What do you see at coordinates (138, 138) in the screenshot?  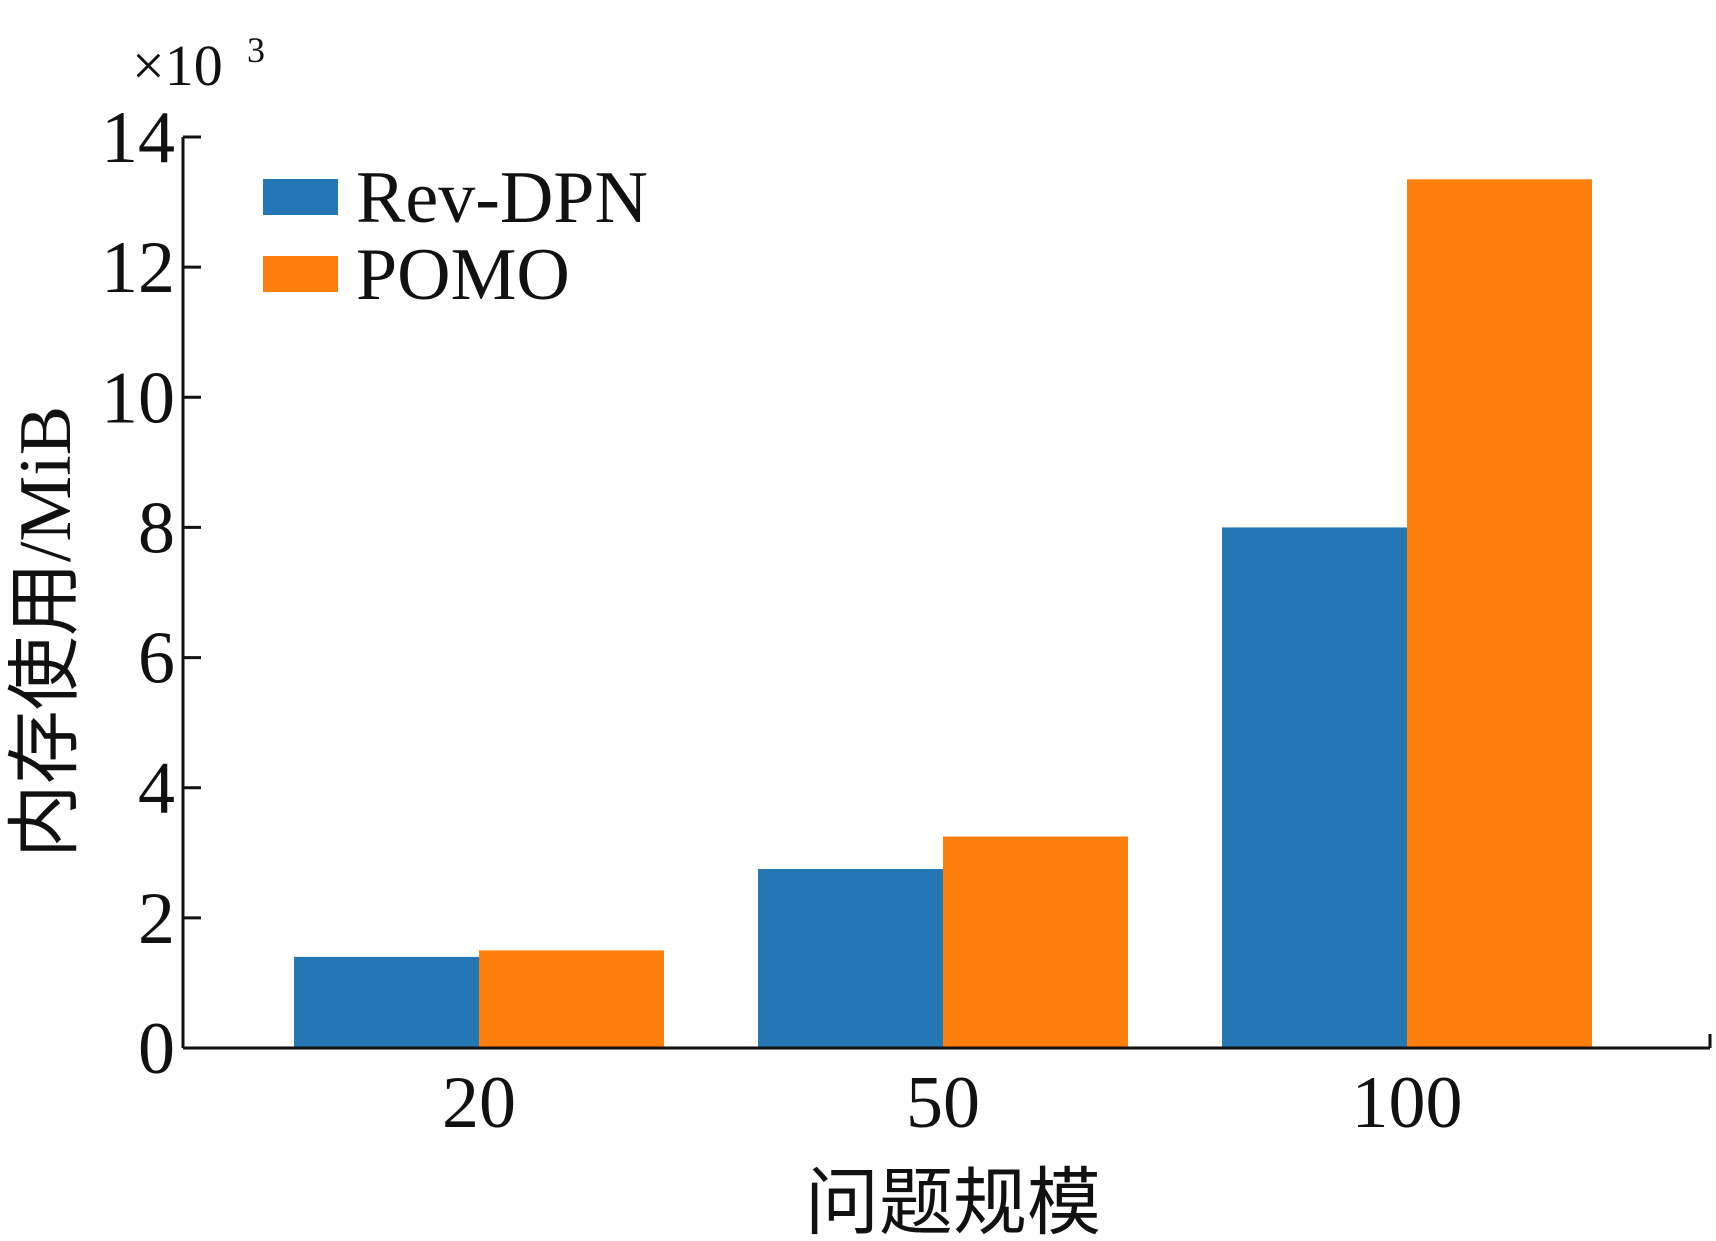 I see `y-tick-label: 14` at bounding box center [138, 138].